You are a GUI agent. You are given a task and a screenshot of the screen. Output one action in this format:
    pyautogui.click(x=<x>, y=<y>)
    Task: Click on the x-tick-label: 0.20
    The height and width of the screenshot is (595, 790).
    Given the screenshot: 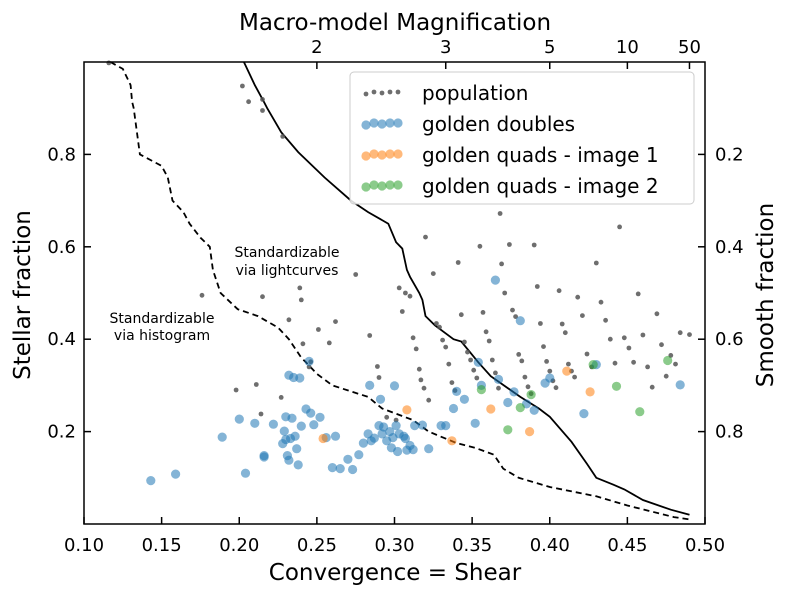 What is the action you would take?
    pyautogui.click(x=239, y=545)
    